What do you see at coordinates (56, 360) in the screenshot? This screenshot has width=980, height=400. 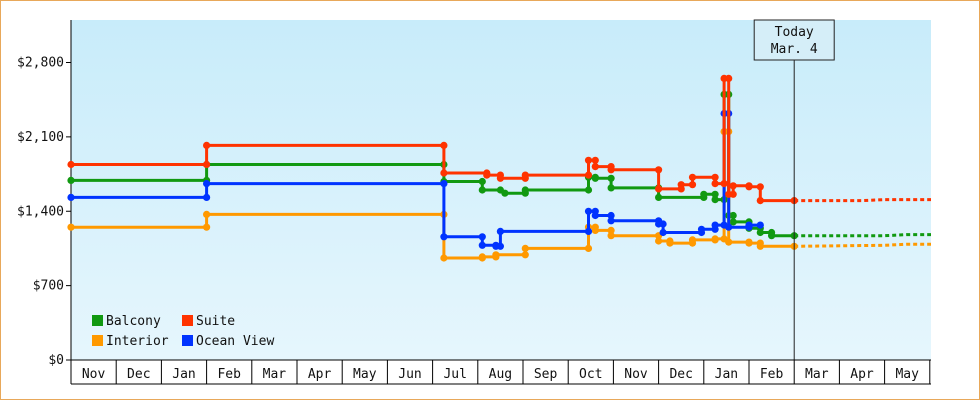 I see `y-tick-label: $0` at bounding box center [56, 360].